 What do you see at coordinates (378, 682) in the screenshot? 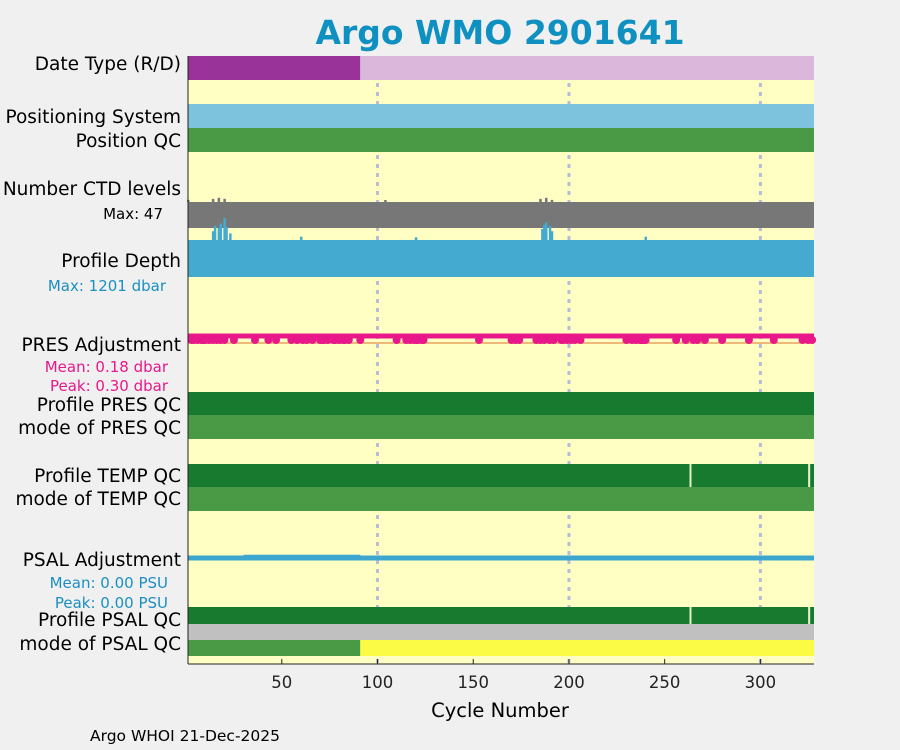
I see `x-tick-label-100: 100` at bounding box center [378, 682].